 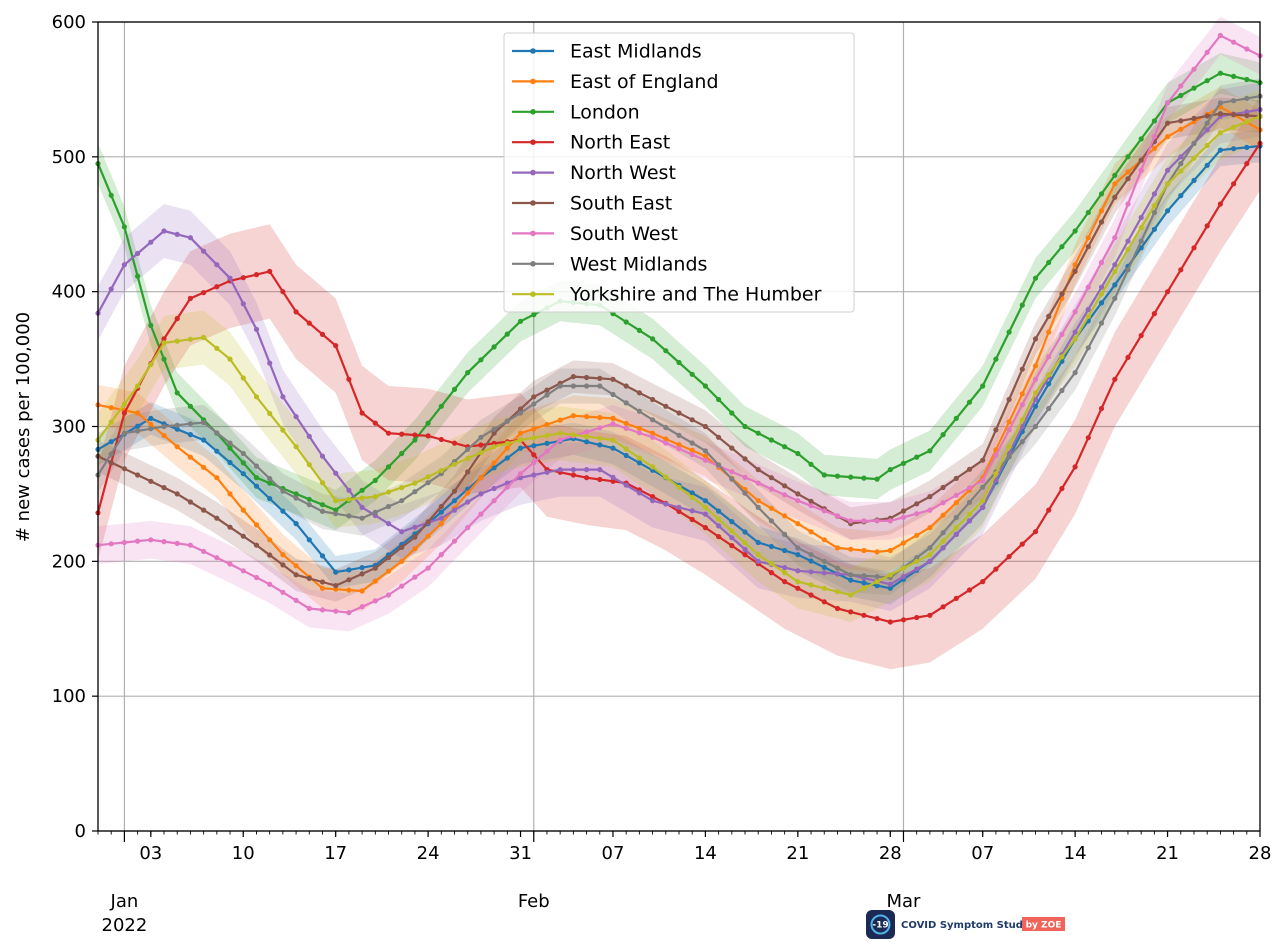 What do you see at coordinates (615, 82) in the screenshot?
I see `legend-item: East of England` at bounding box center [615, 82].